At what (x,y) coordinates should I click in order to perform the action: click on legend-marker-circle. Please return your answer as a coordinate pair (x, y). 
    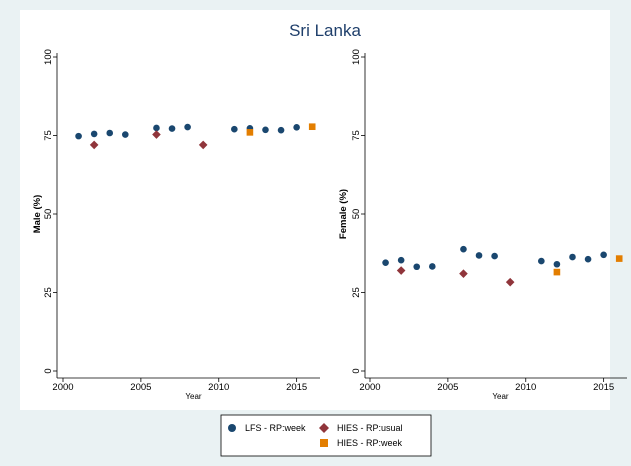
    Looking at the image, I should click on (232, 428).